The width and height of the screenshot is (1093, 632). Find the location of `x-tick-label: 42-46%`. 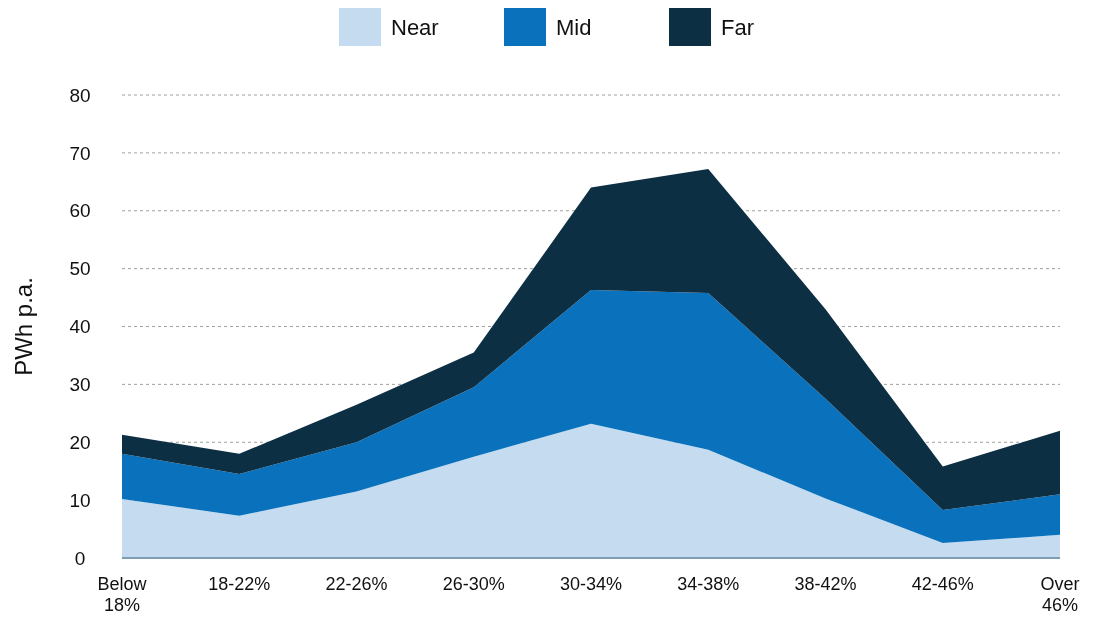

x-tick-label: 42-46% is located at coordinates (942, 584).